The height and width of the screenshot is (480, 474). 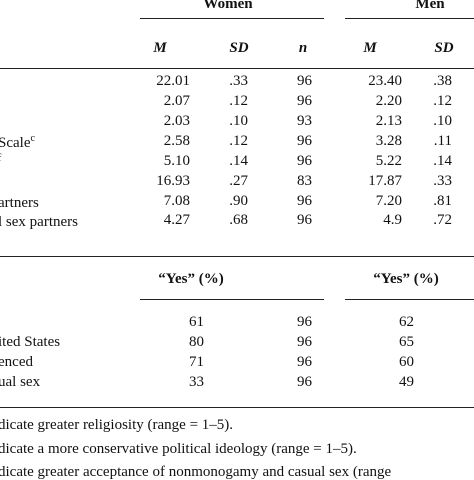 I want to click on women-yes-header: “Yes” (%), so click(x=191, y=279).